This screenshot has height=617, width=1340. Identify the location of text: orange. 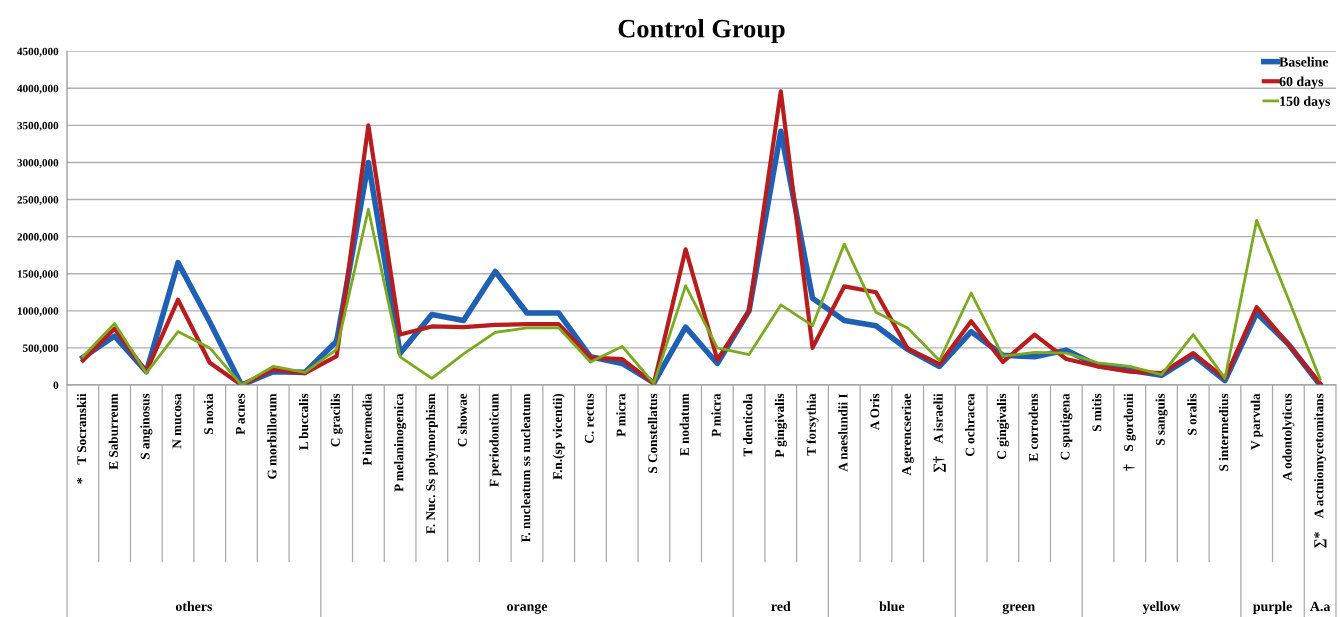
(527, 608).